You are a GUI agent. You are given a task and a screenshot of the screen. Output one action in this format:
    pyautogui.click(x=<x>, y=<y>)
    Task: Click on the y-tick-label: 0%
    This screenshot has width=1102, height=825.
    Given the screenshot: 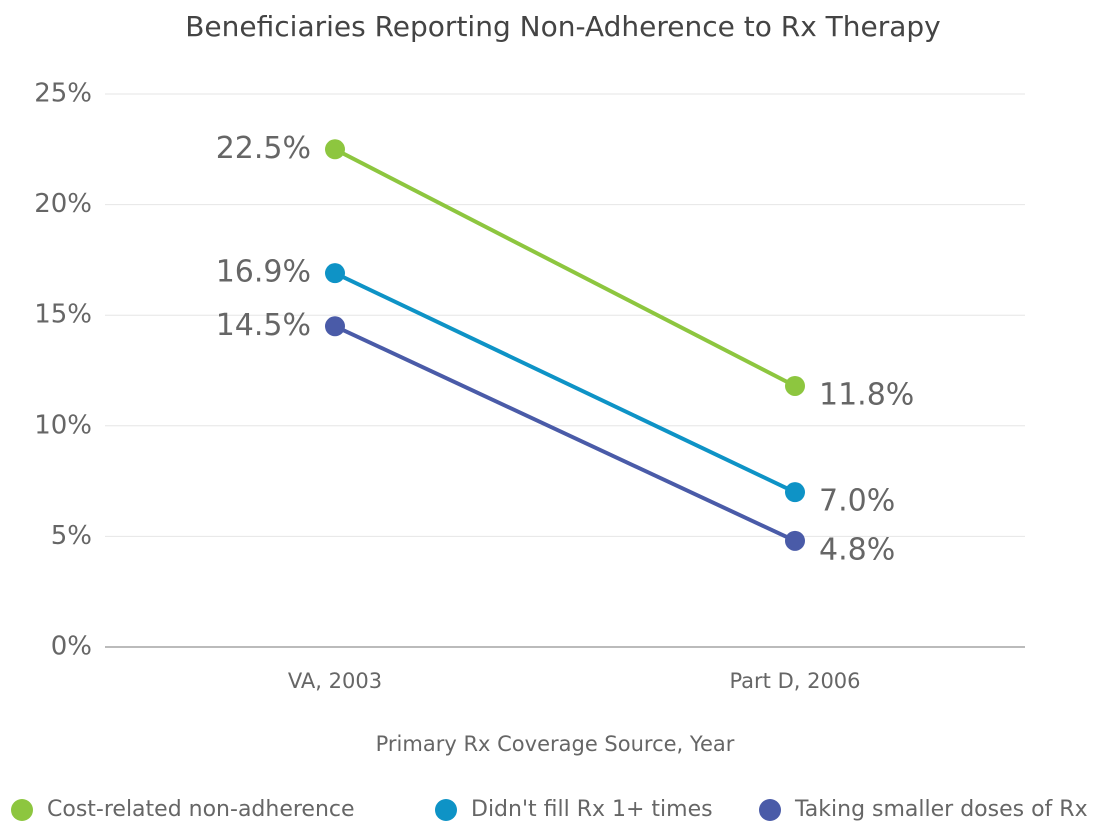 What is the action you would take?
    pyautogui.click(x=71, y=647)
    